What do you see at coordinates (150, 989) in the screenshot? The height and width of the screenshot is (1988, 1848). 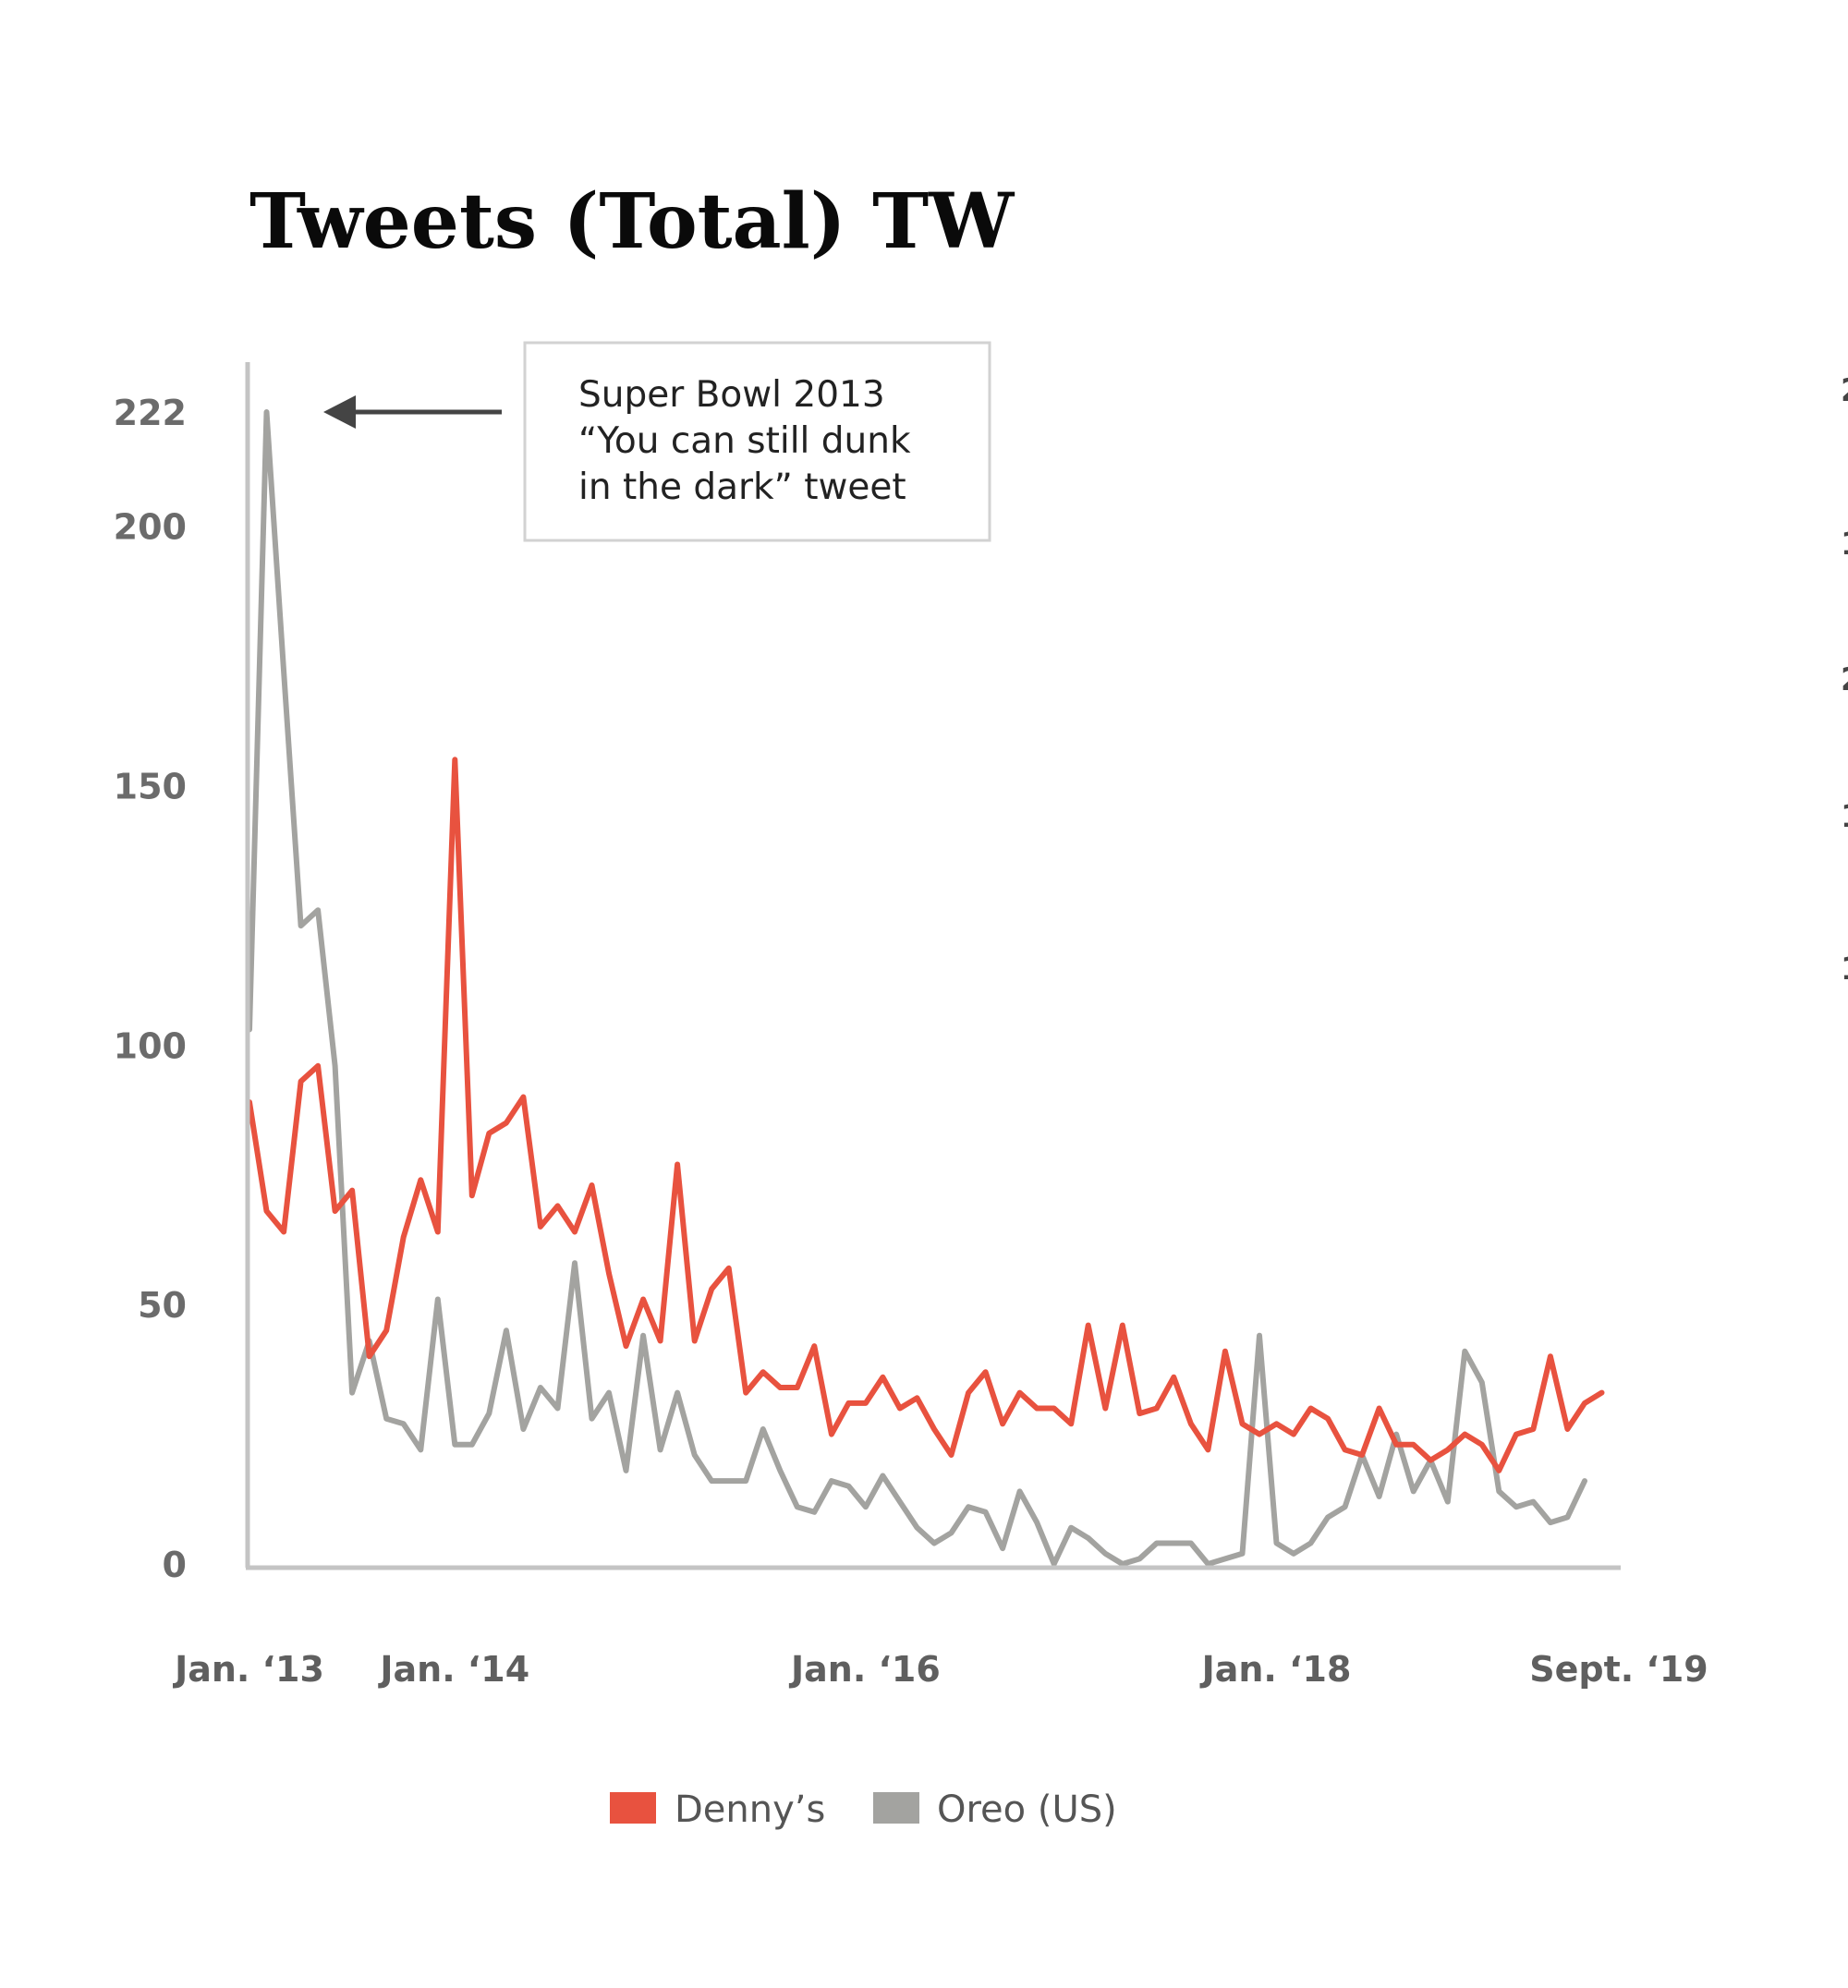 I see `y-axis-ticks: 0 50 100 150 200 222` at bounding box center [150, 989].